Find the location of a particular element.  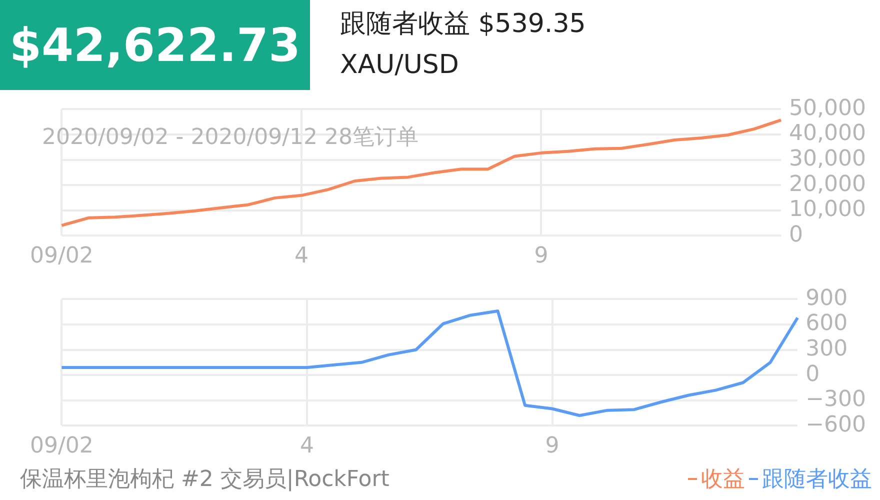

legend-label: 收益 is located at coordinates (722, 480).